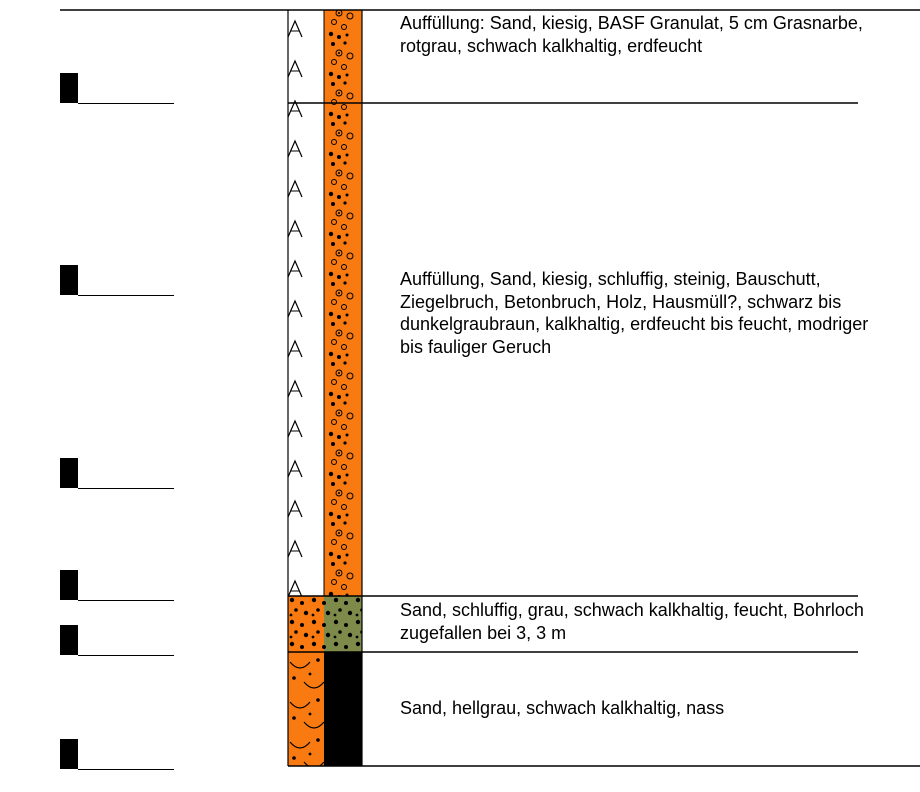 The width and height of the screenshot is (920, 792). What do you see at coordinates (306, 349) in the screenshot?
I see `layer-2-left-symbol` at bounding box center [306, 349].